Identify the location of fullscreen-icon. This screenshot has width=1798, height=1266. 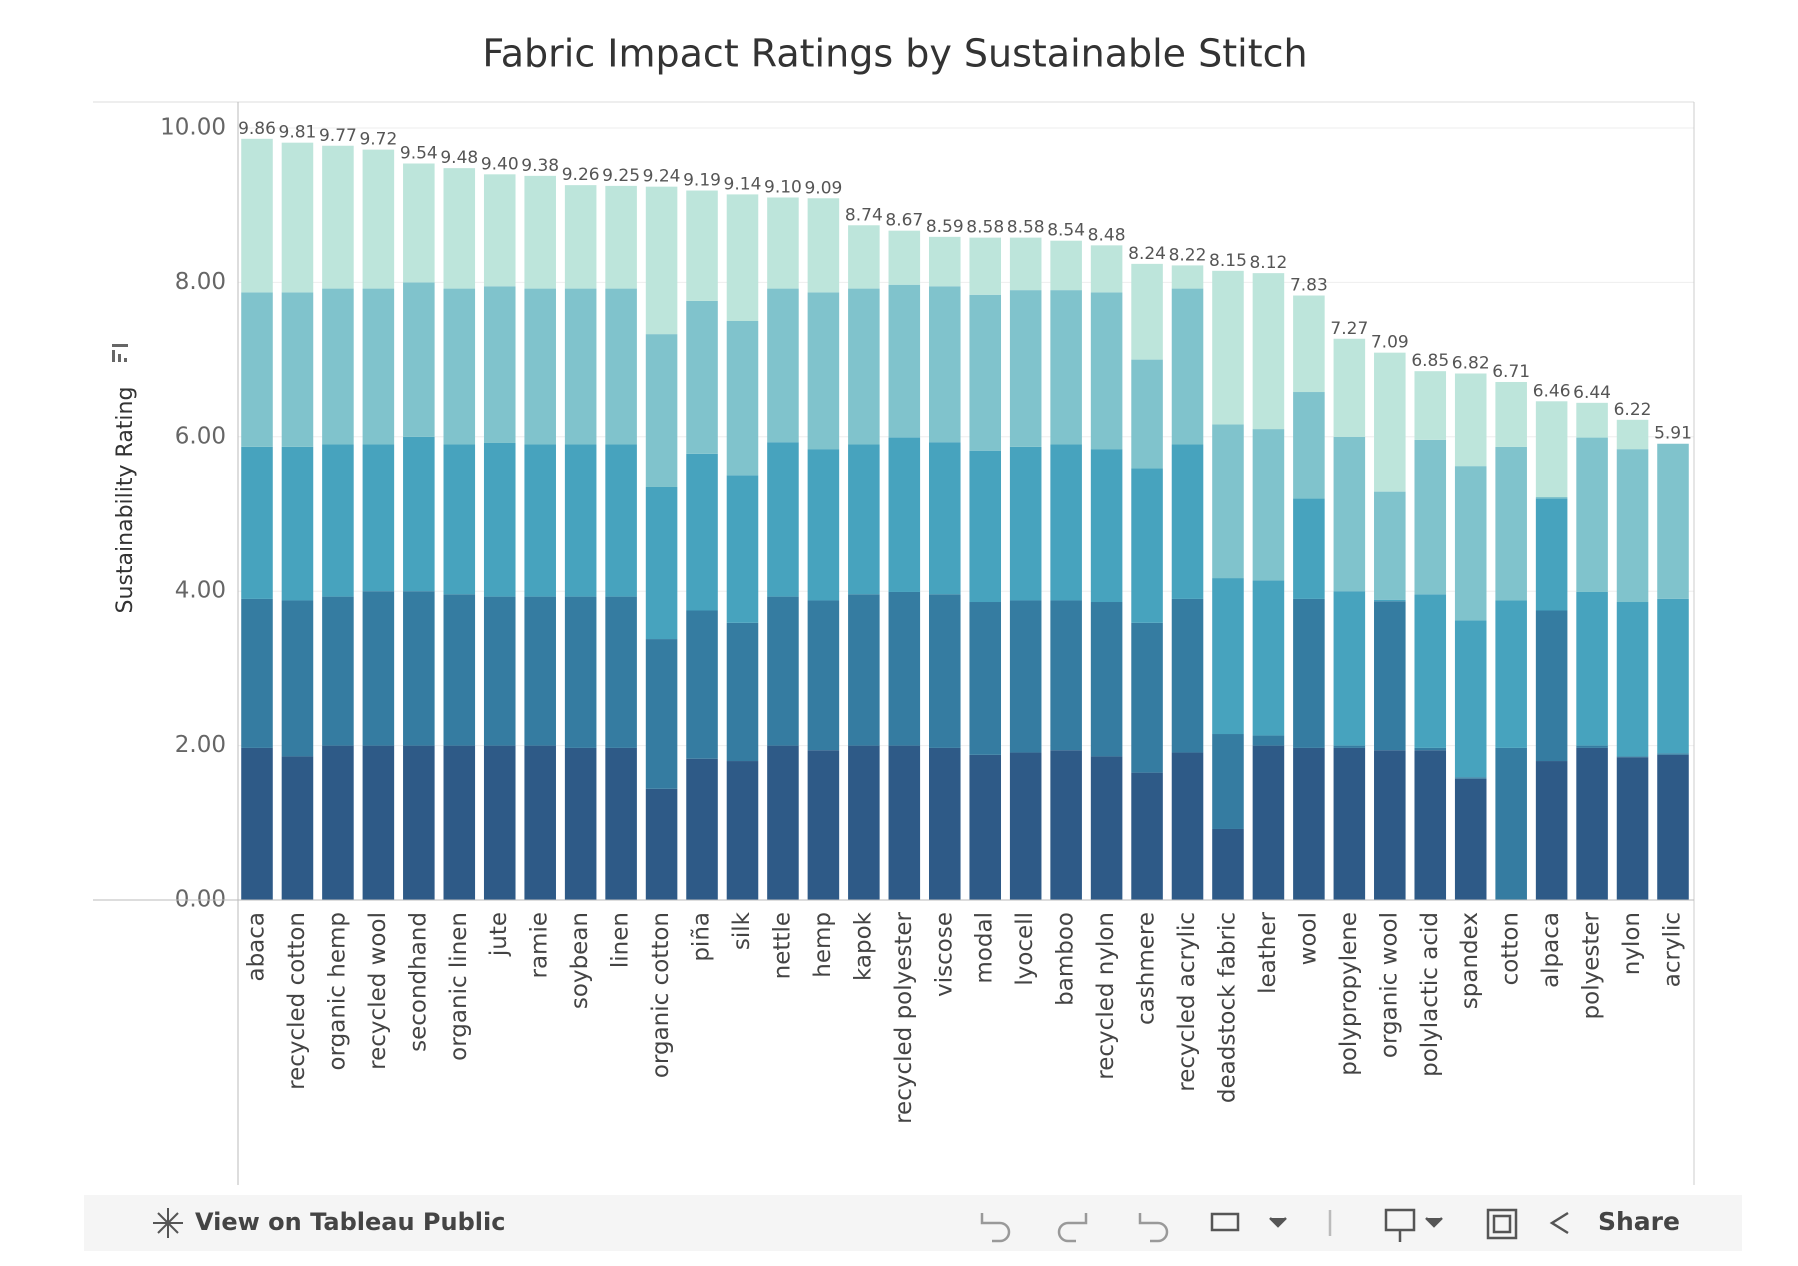
(1502, 1224).